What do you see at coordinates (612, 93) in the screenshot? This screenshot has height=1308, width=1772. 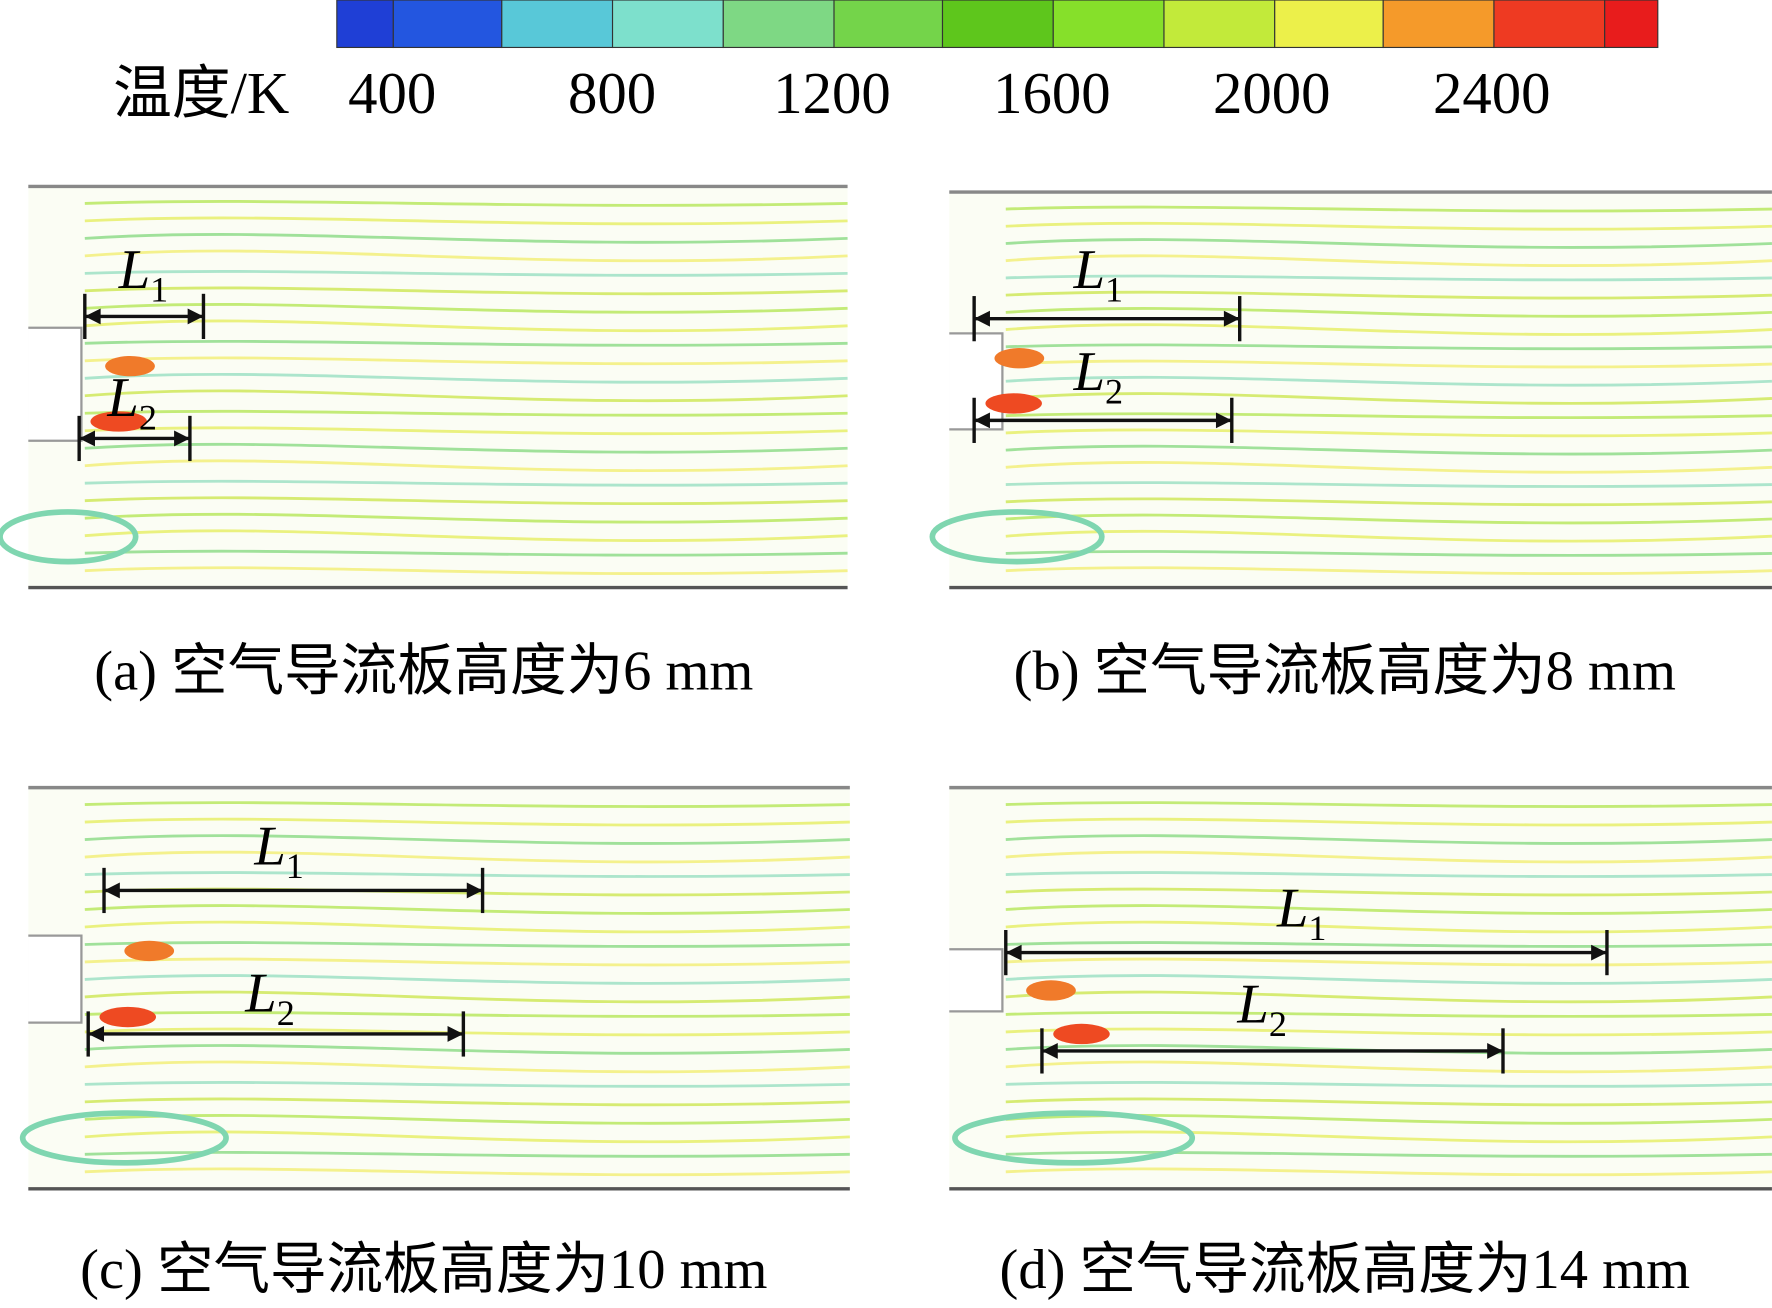 I see `colorbar-tick-label: 800` at bounding box center [612, 93].